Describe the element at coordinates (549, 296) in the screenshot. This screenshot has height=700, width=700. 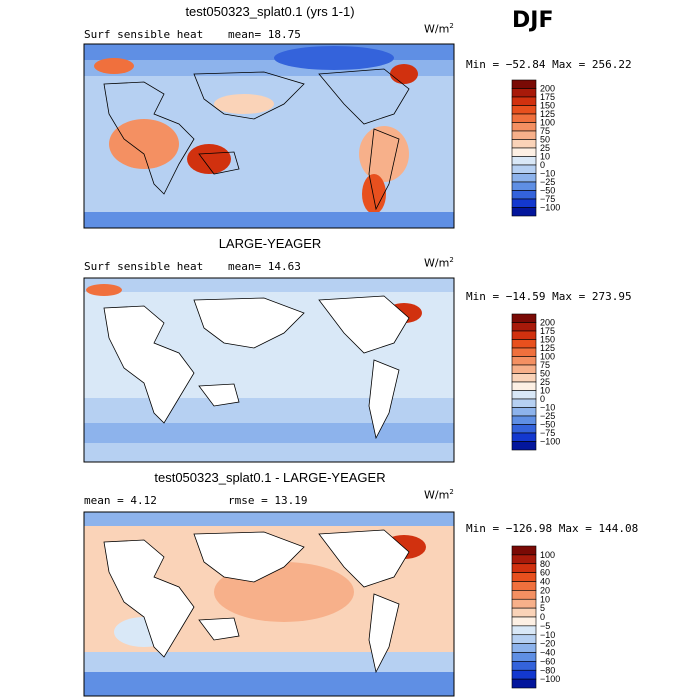
I see `panel-2-minmax: Min = −14.59 Max = 273.95` at that location.